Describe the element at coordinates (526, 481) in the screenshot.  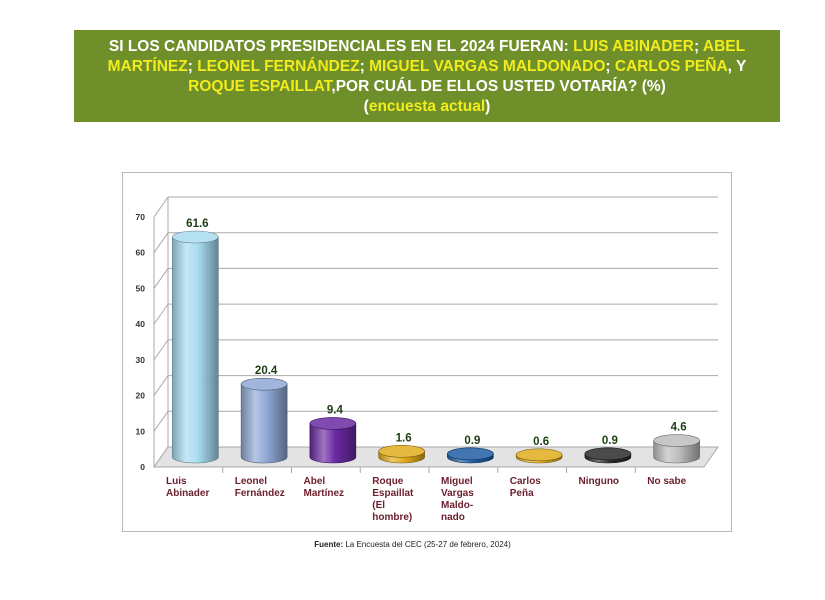
I see `x-tick-label: Carlos` at that location.